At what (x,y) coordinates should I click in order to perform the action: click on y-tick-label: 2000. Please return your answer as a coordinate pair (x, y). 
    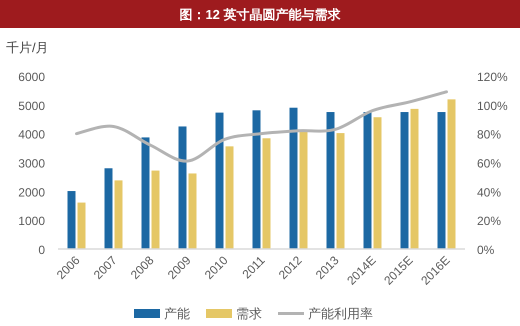
    Looking at the image, I should click on (32, 192).